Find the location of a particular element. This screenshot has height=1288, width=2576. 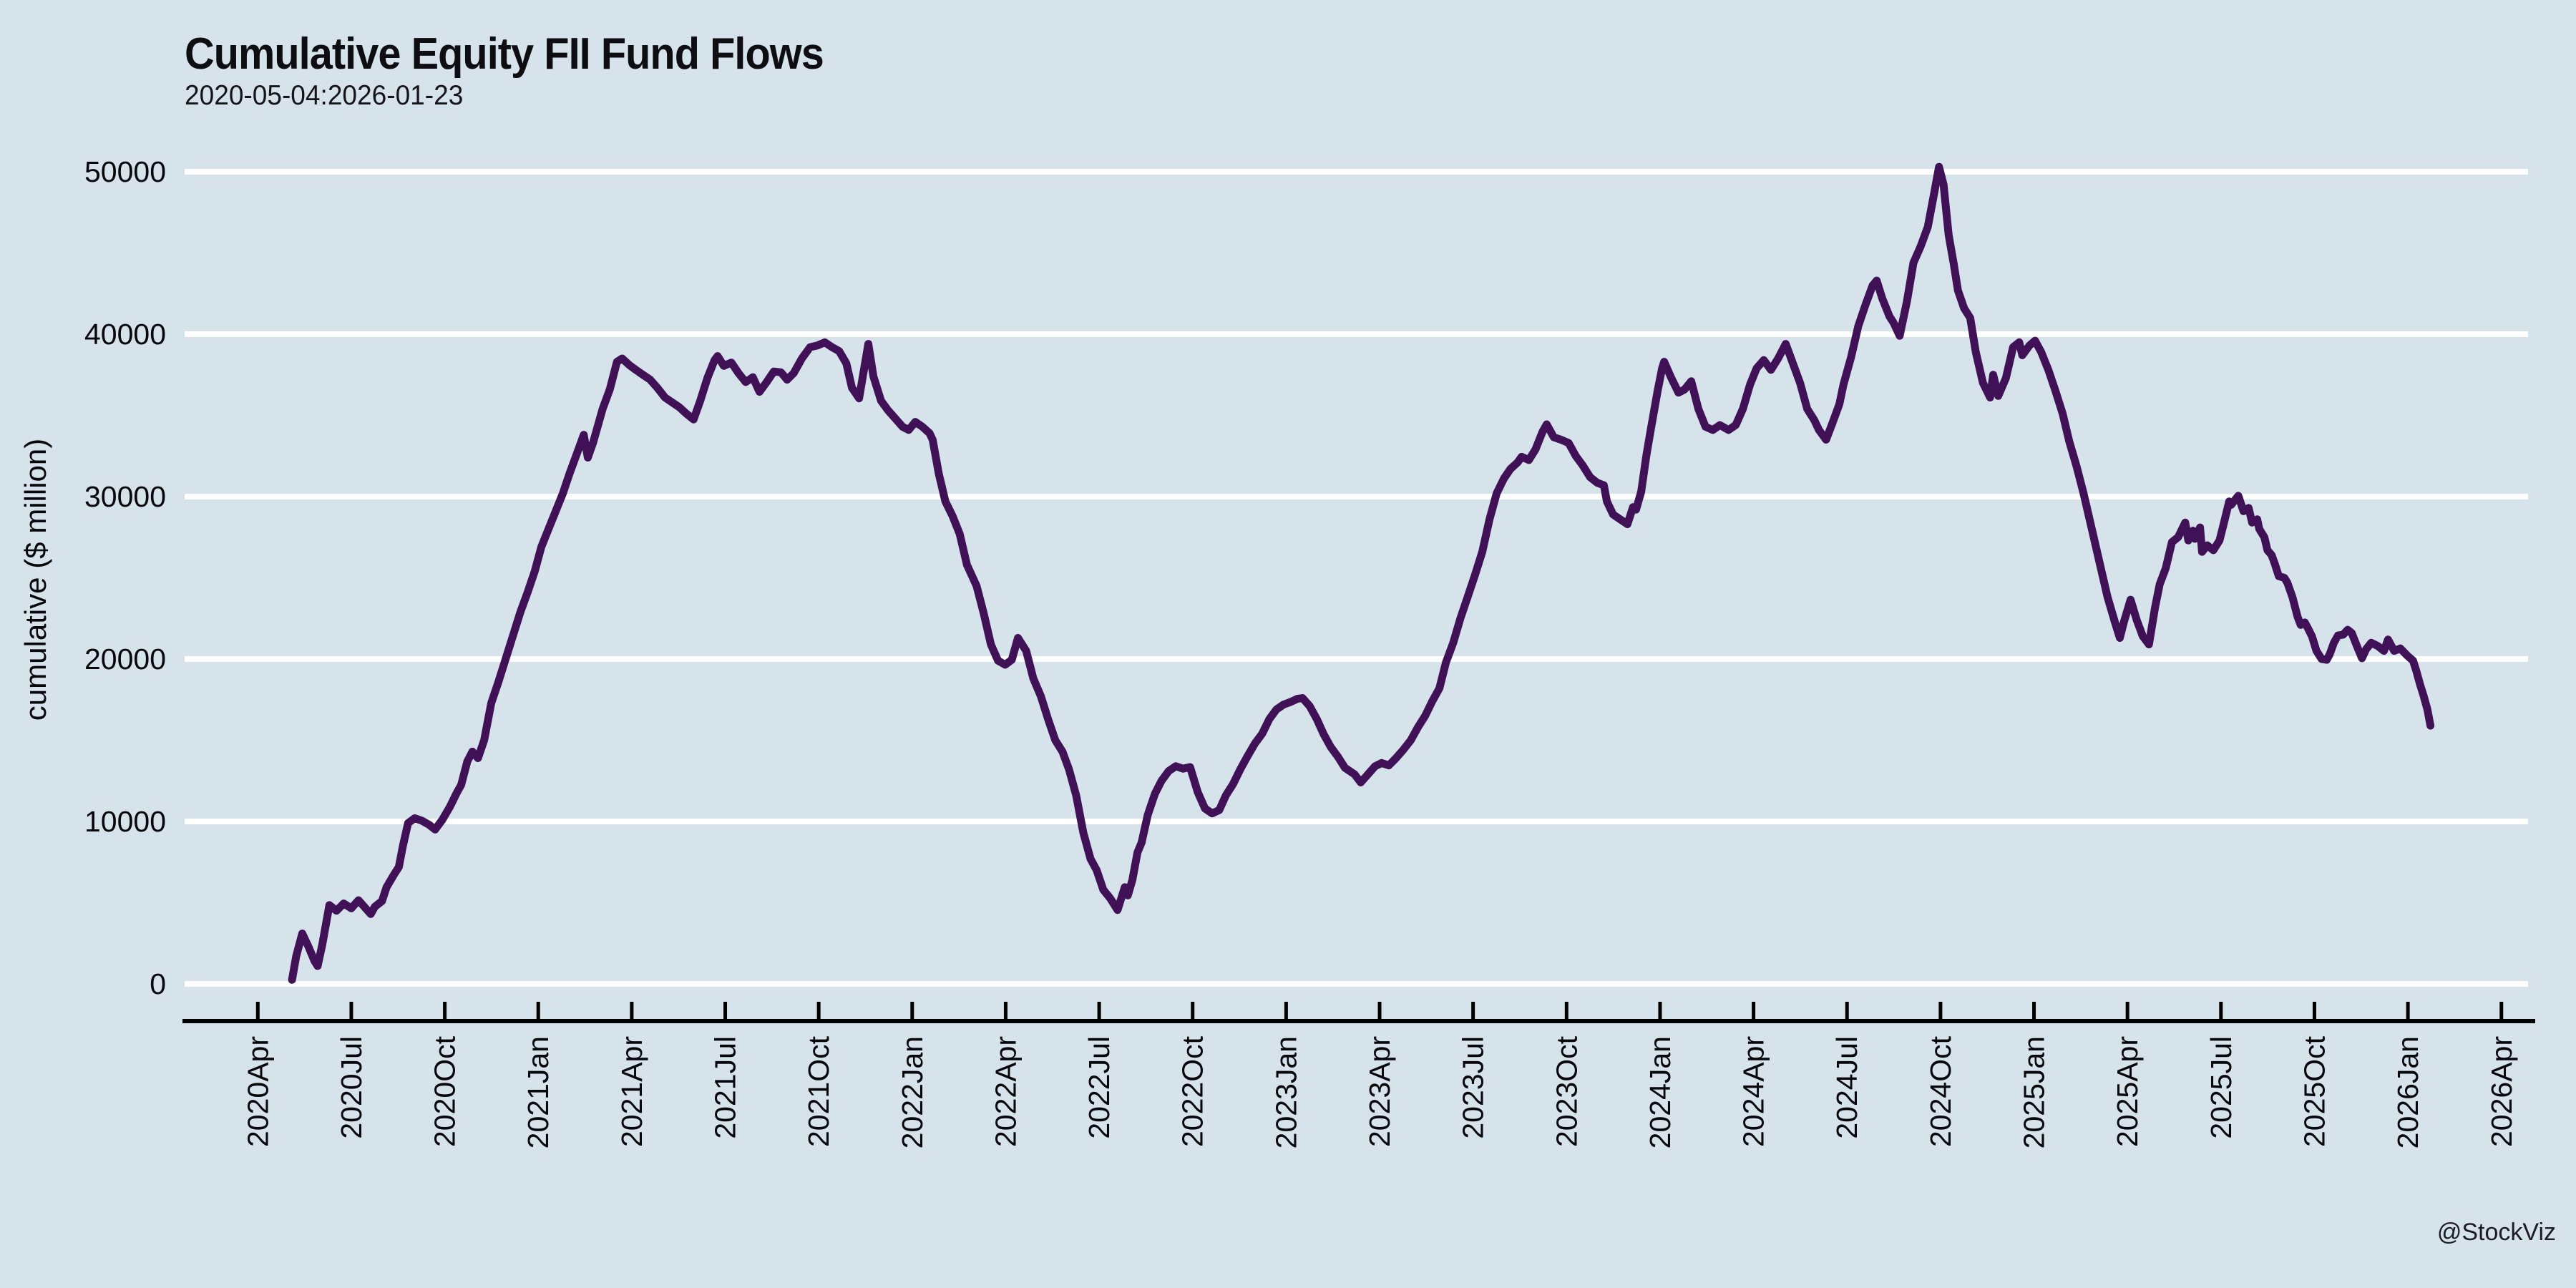

y-tick-label: 40000 is located at coordinates (125, 334).